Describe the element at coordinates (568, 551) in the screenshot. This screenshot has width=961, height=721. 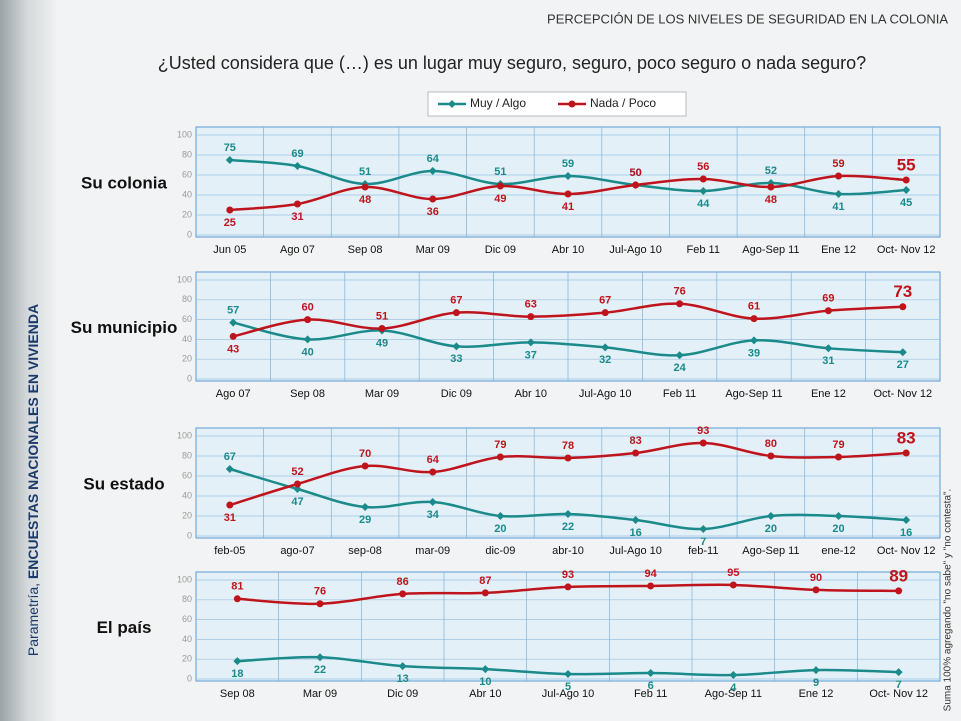
I see `x-tick-label: abr-10` at that location.